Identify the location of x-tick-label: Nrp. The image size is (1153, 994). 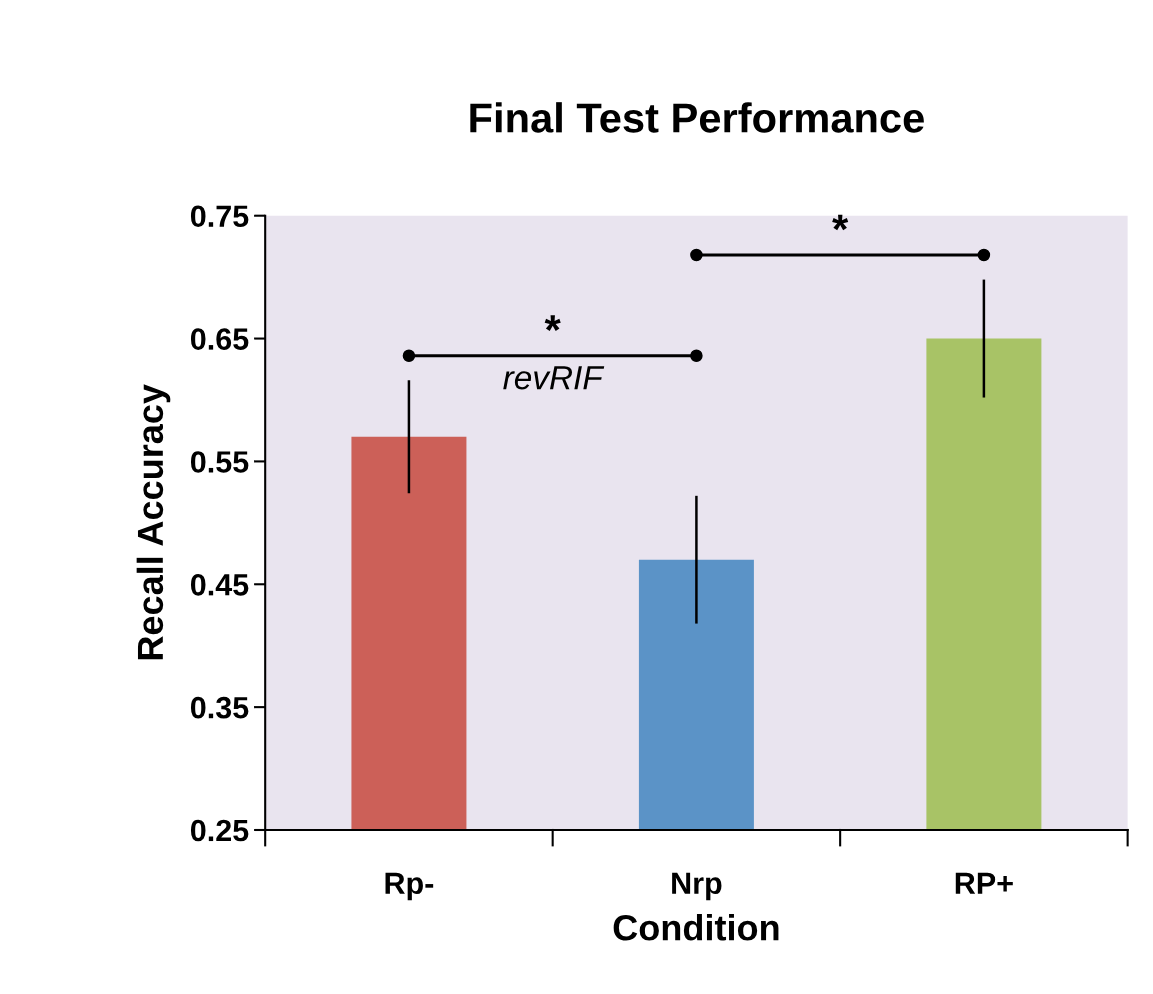
(697, 886).